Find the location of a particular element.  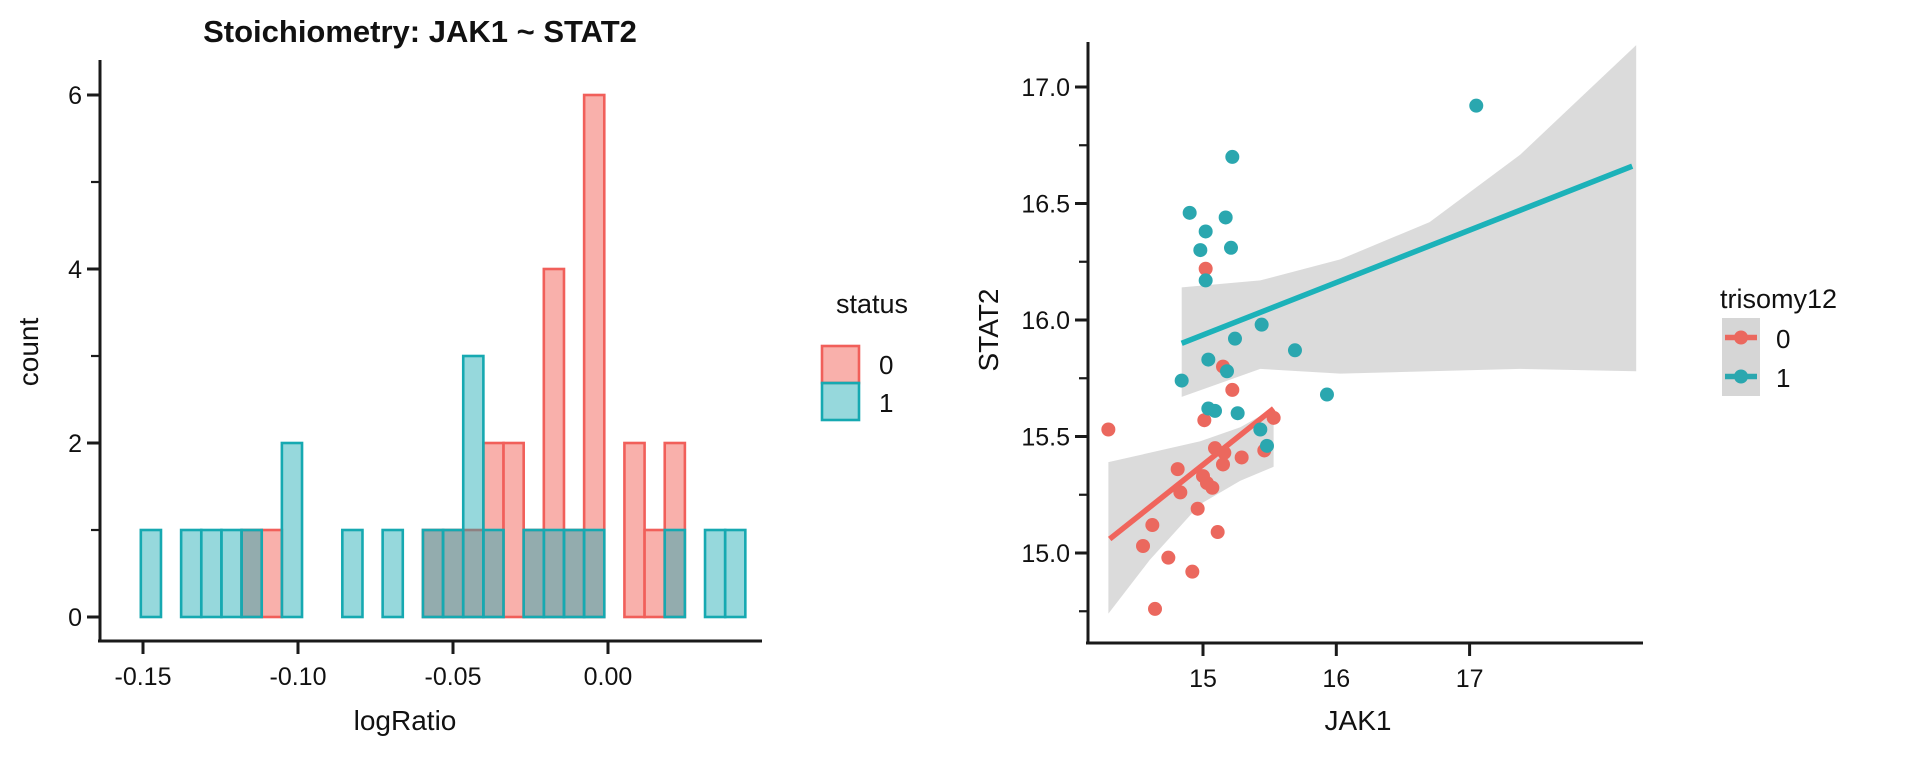

hist-y-tick-label: 0 is located at coordinates (75, 618).